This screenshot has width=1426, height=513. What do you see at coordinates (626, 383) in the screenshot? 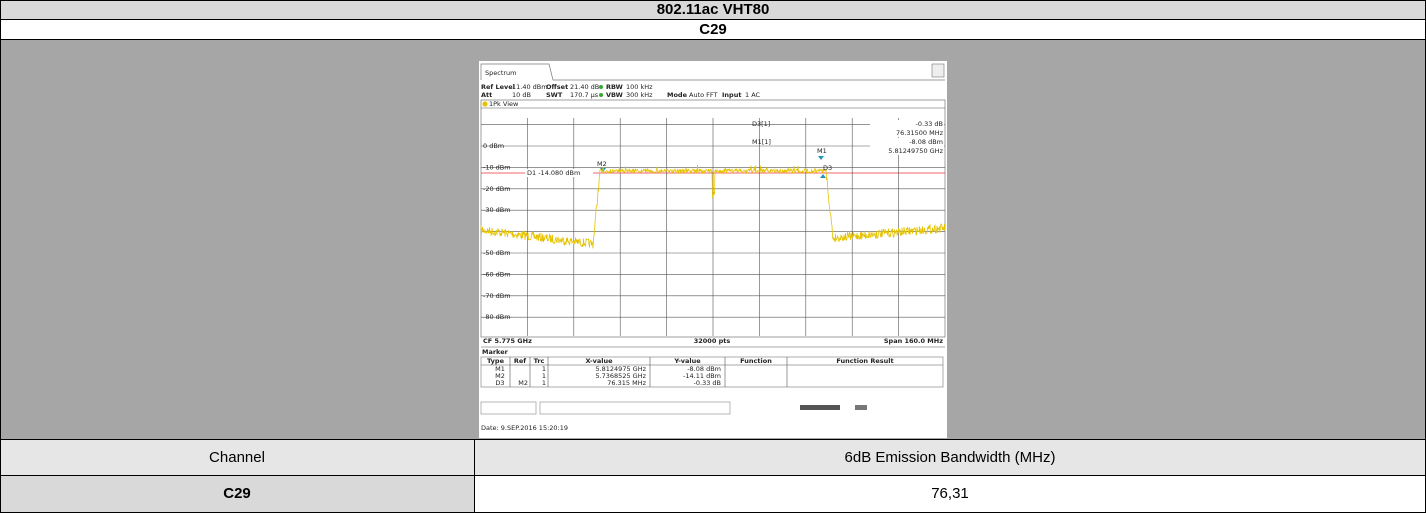
I see `marker-cell: 76.315 MHz` at bounding box center [626, 383].